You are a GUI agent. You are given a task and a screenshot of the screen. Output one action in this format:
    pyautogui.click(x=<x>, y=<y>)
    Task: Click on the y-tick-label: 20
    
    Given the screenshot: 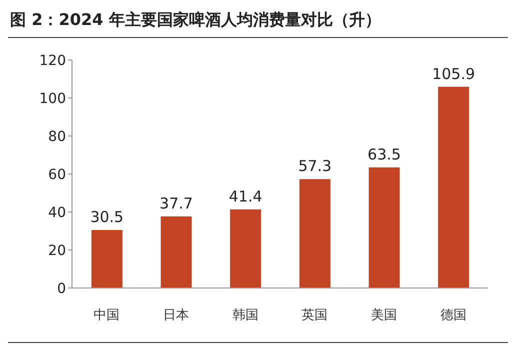 What is the action you would take?
    pyautogui.click(x=57, y=250)
    